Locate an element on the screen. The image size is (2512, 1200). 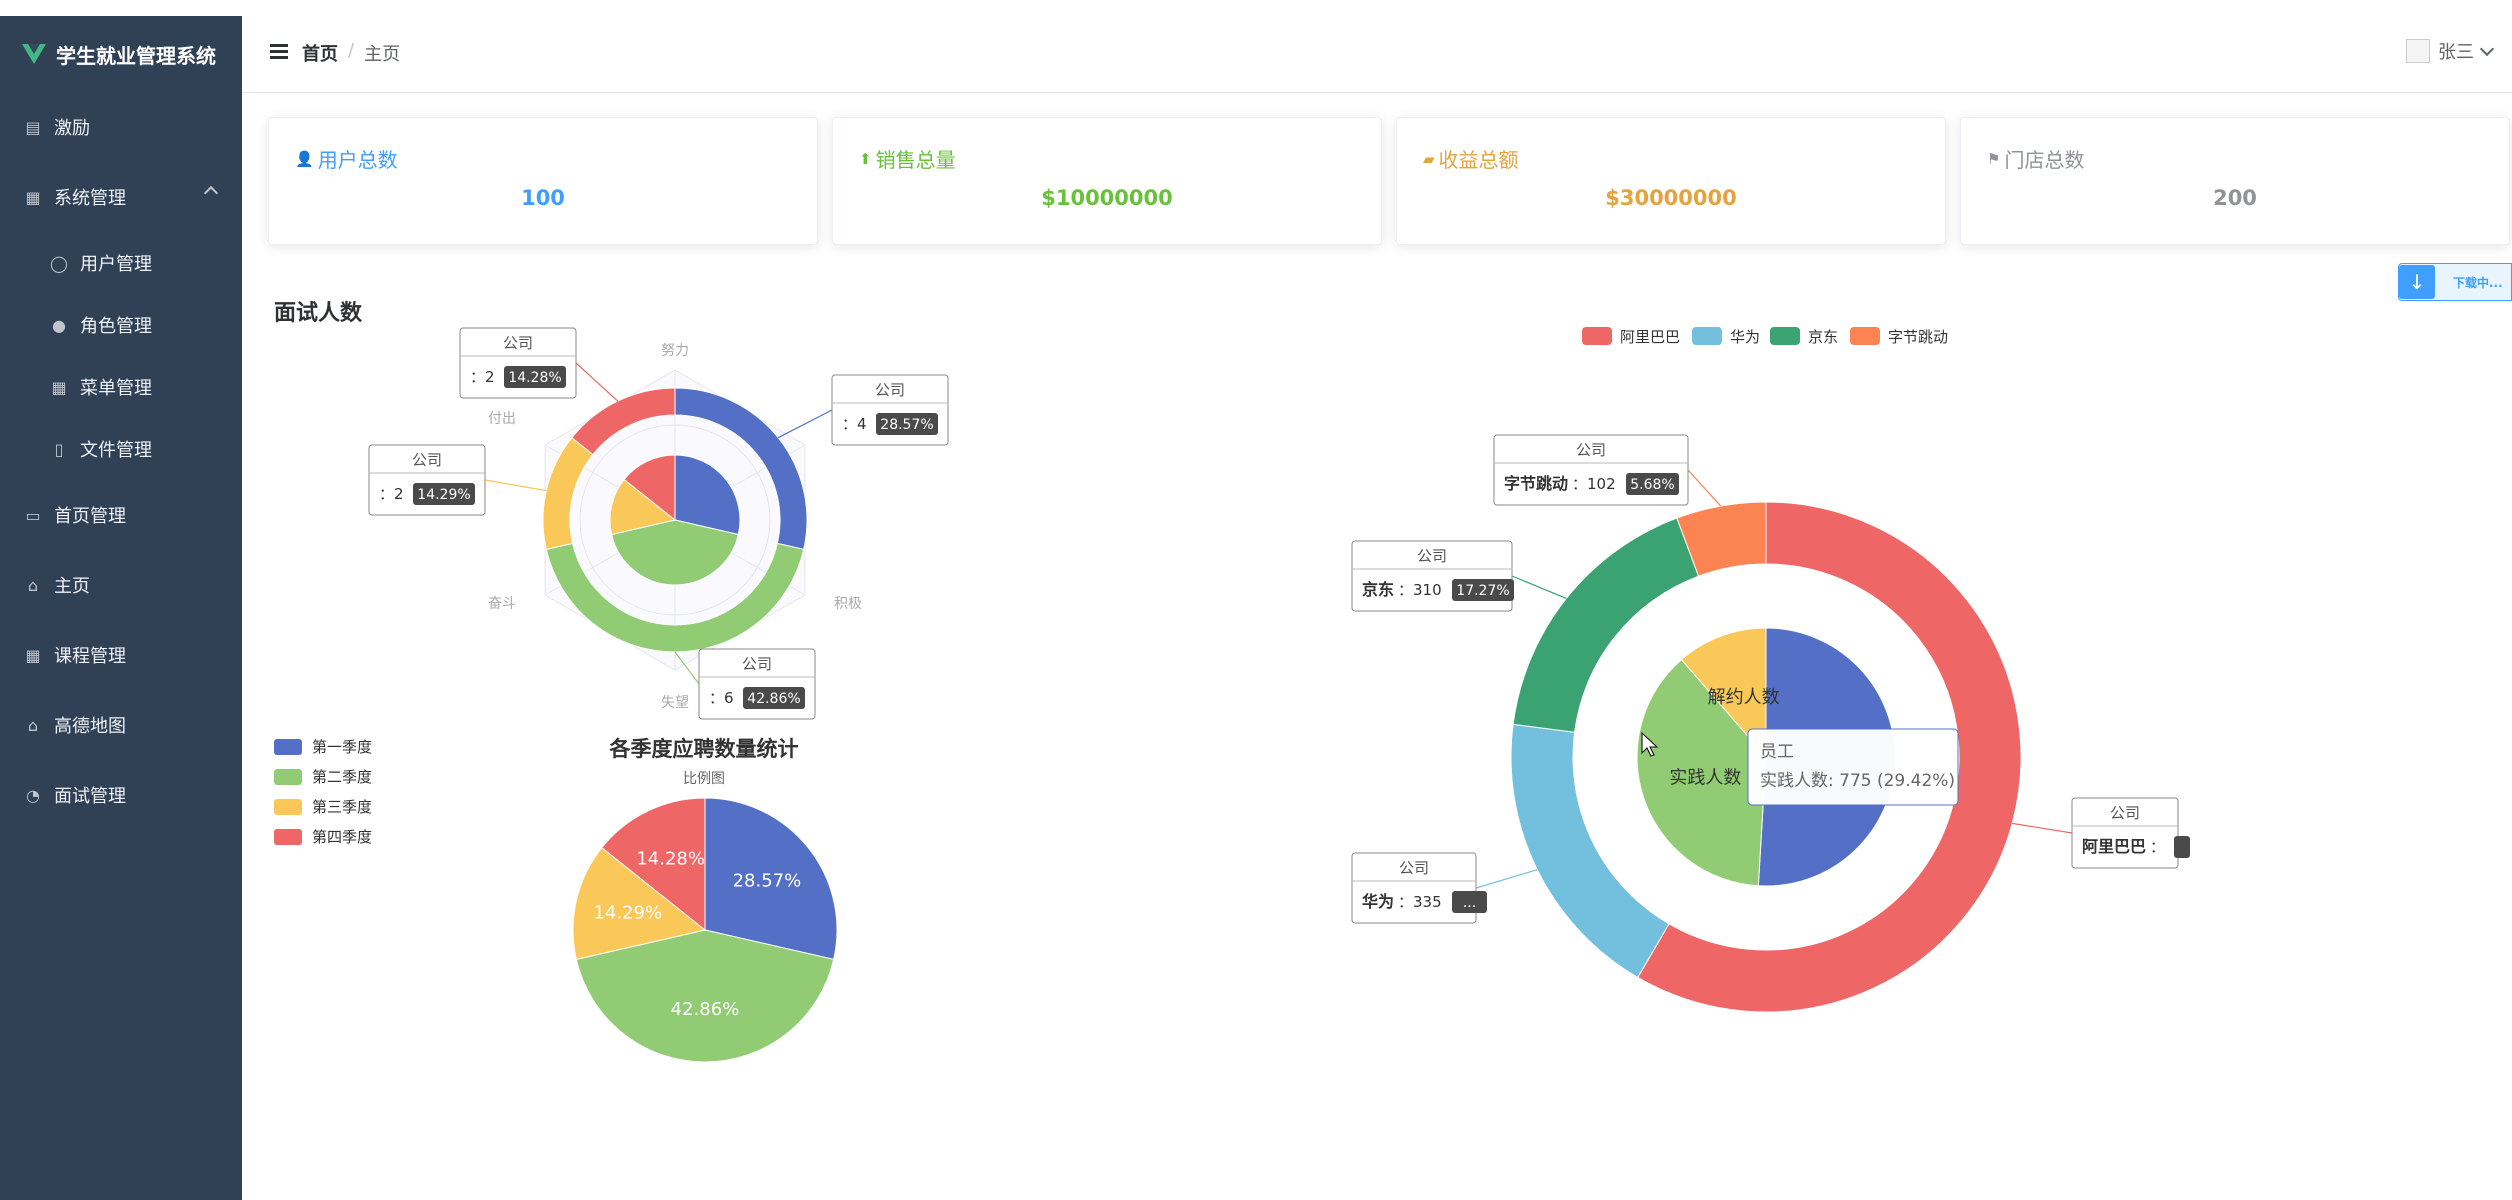
chevron-up-icon is located at coordinates (211, 193).